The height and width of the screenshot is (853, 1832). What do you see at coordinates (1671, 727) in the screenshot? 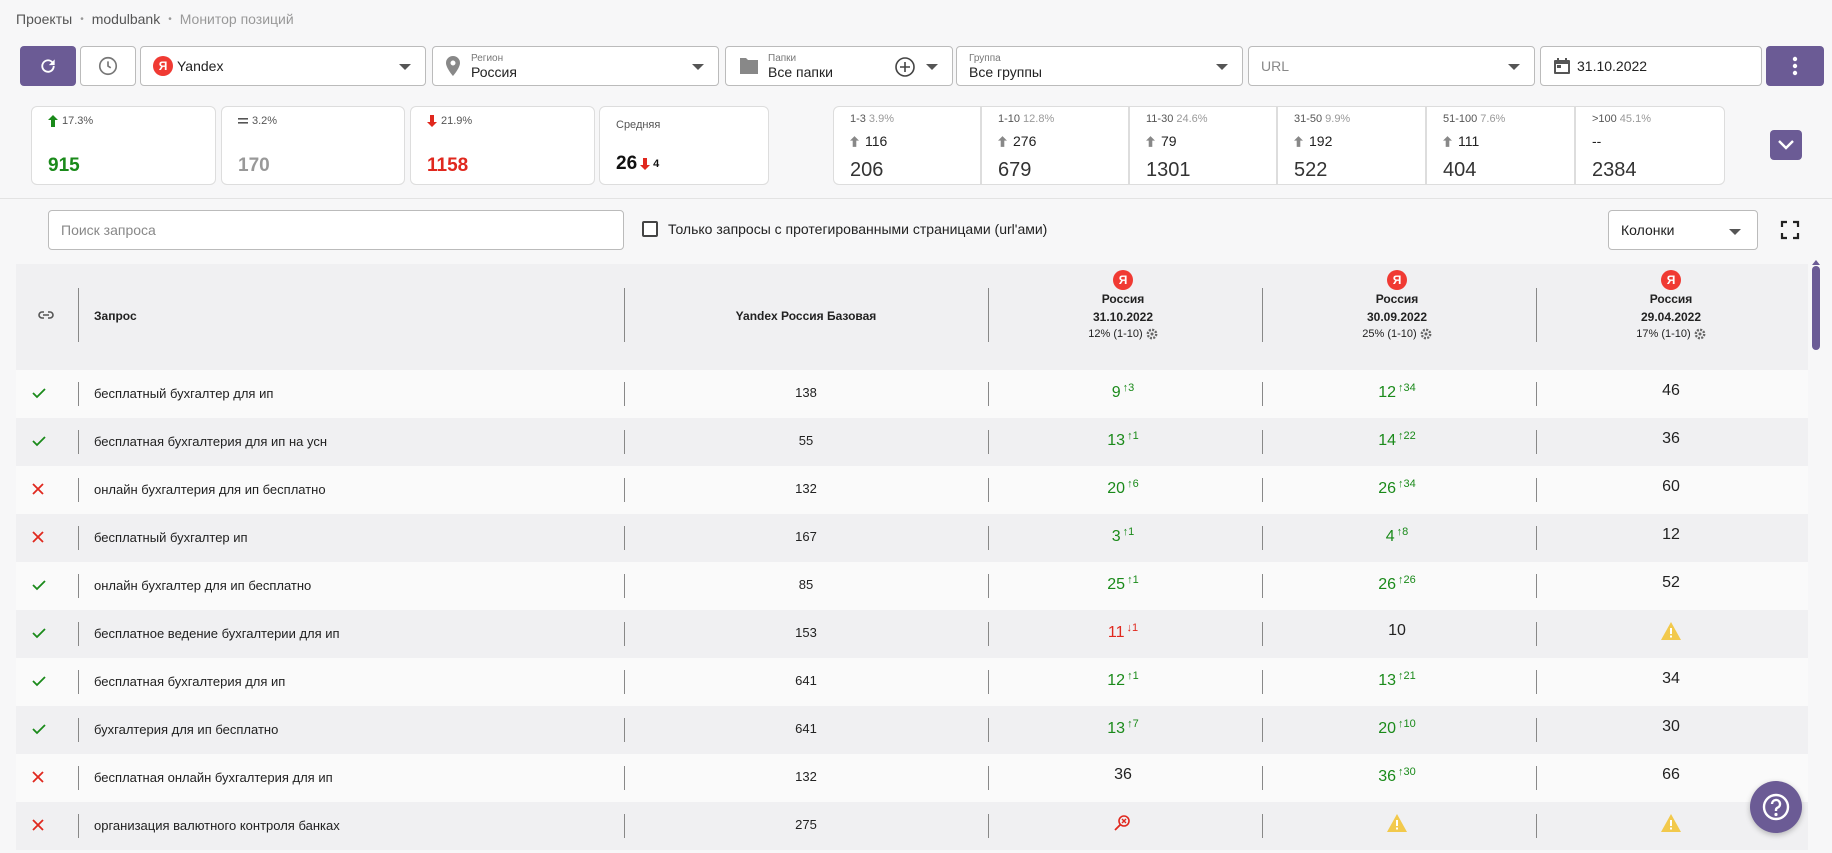
I see `position-cell: 30` at bounding box center [1671, 727].